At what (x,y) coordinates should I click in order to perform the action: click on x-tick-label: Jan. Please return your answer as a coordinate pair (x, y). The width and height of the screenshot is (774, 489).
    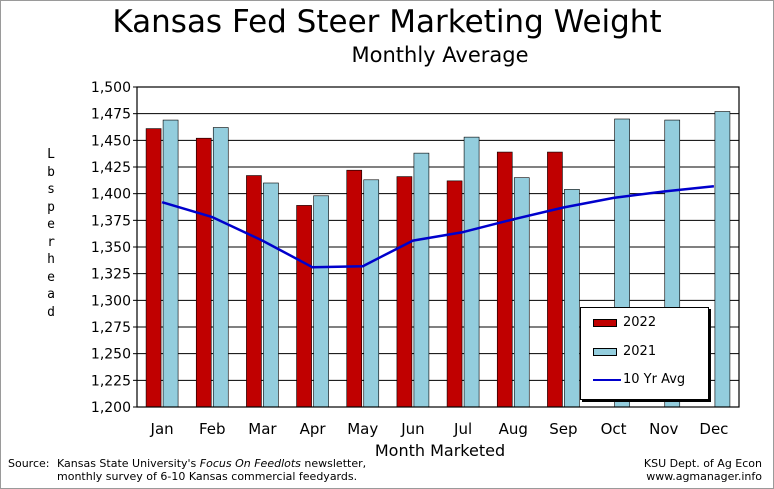
    Looking at the image, I should click on (162, 429).